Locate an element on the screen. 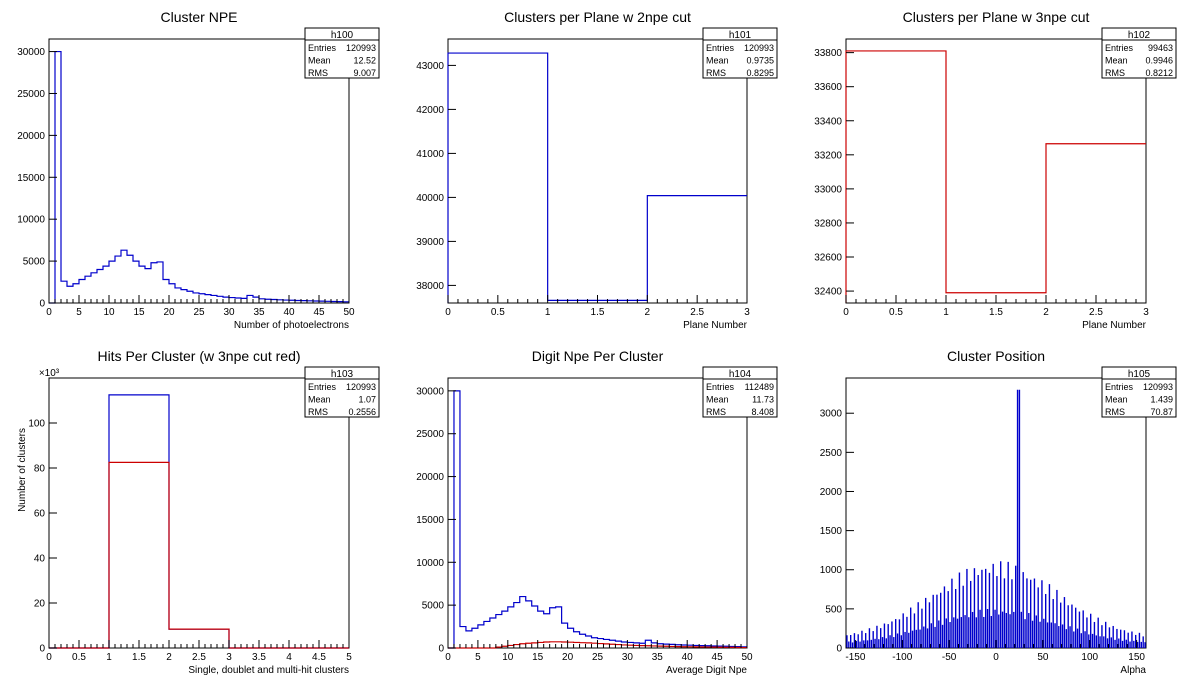 This screenshot has height=690, width=1196. y-axis: 0 500 1000 1500 2000 2500 3000 is located at coordinates (837, 532).